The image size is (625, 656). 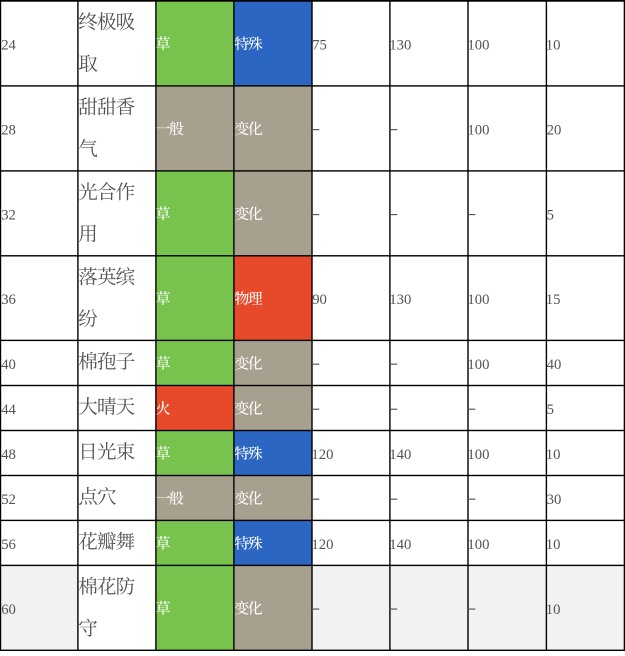 What do you see at coordinates (319, 300) in the screenshot?
I see `svg-text: 90` at bounding box center [319, 300].